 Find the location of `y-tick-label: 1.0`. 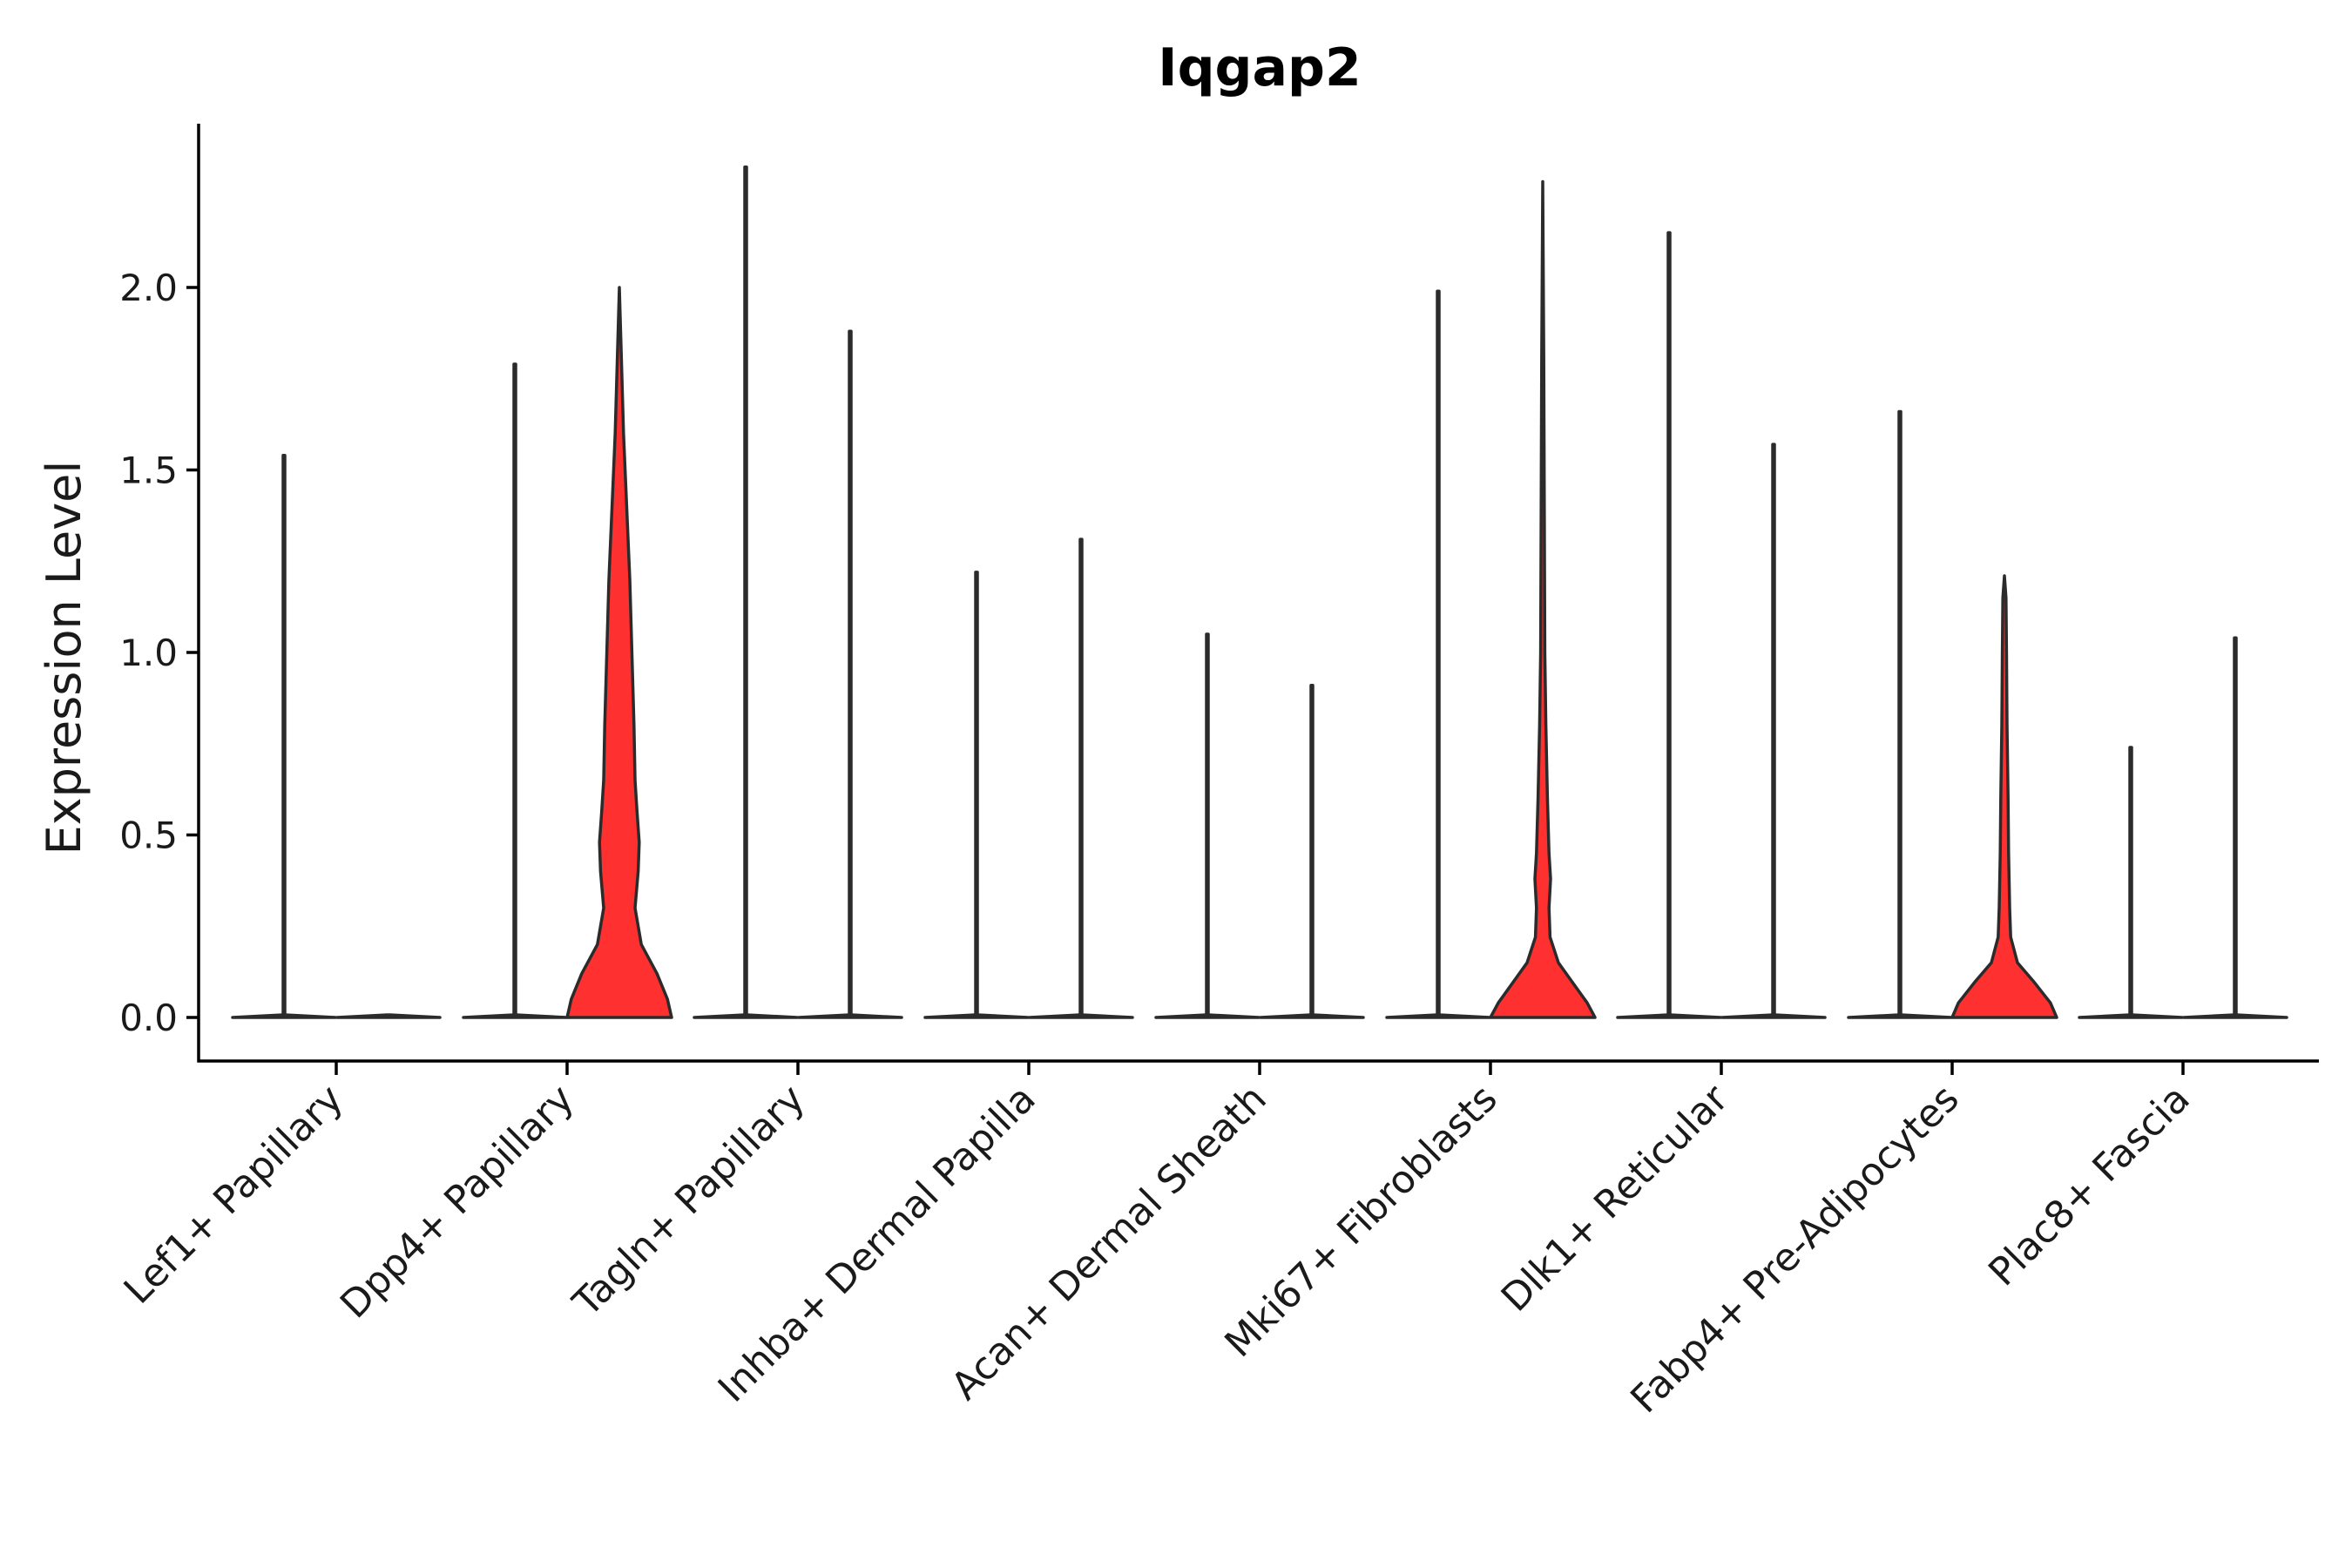

y-tick-label: 1.0 is located at coordinates (148, 653).